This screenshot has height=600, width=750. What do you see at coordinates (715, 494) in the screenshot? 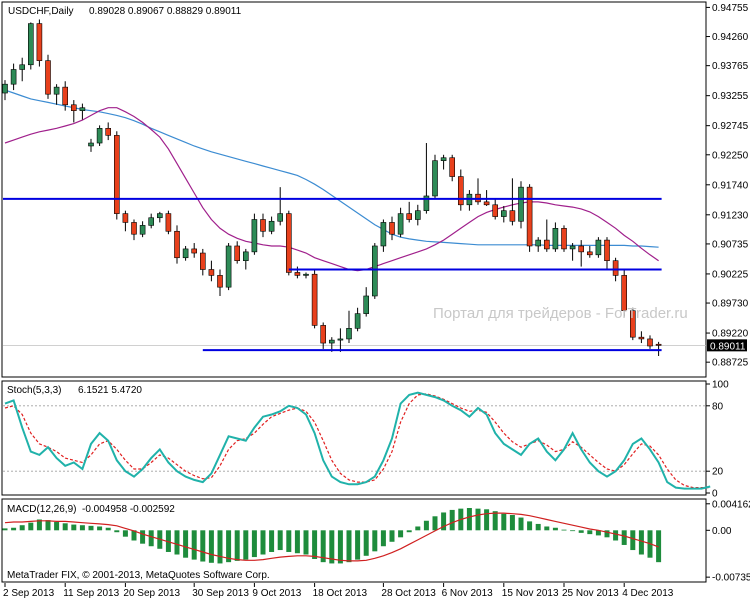
I see `stochastic-tick-label: 0` at bounding box center [715, 494].